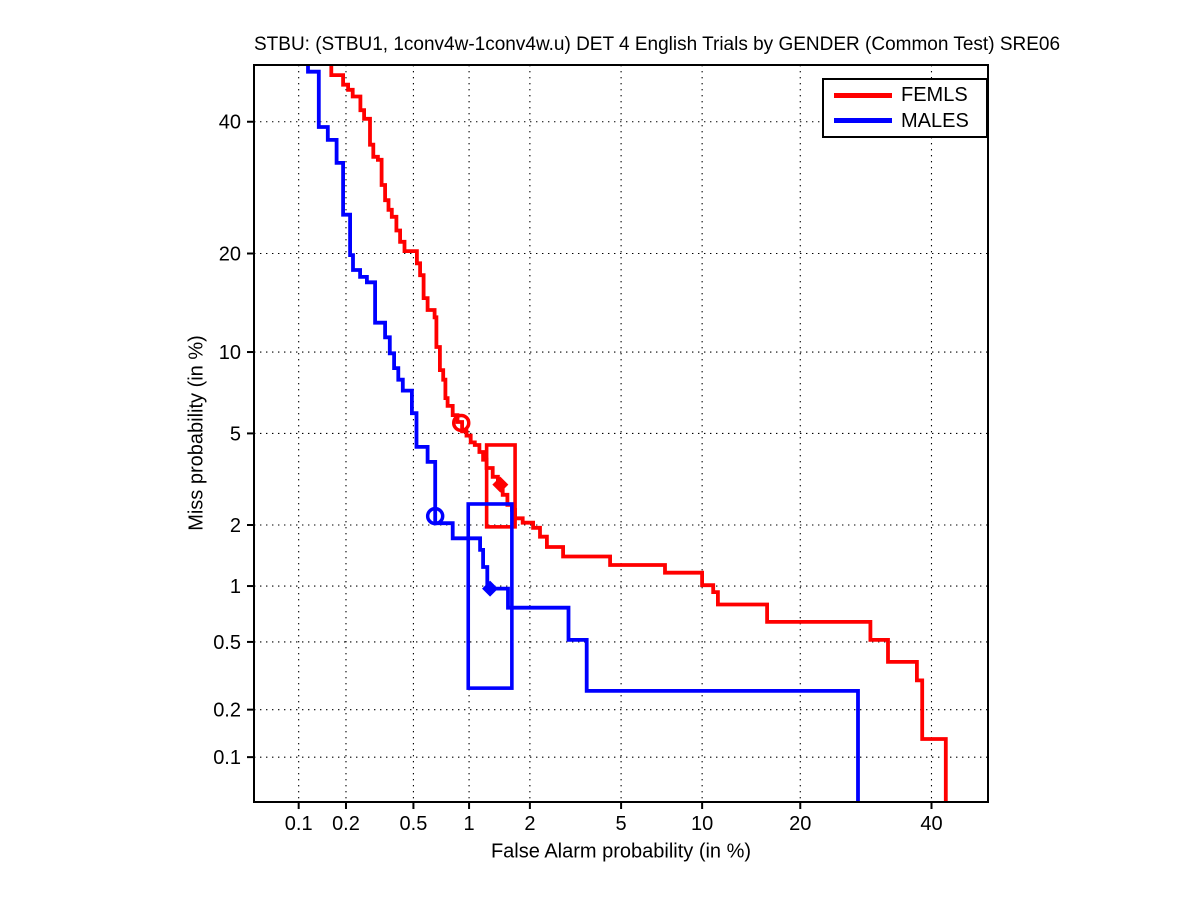  What do you see at coordinates (346, 824) in the screenshot?
I see `x-tick-label: 0.2` at bounding box center [346, 824].